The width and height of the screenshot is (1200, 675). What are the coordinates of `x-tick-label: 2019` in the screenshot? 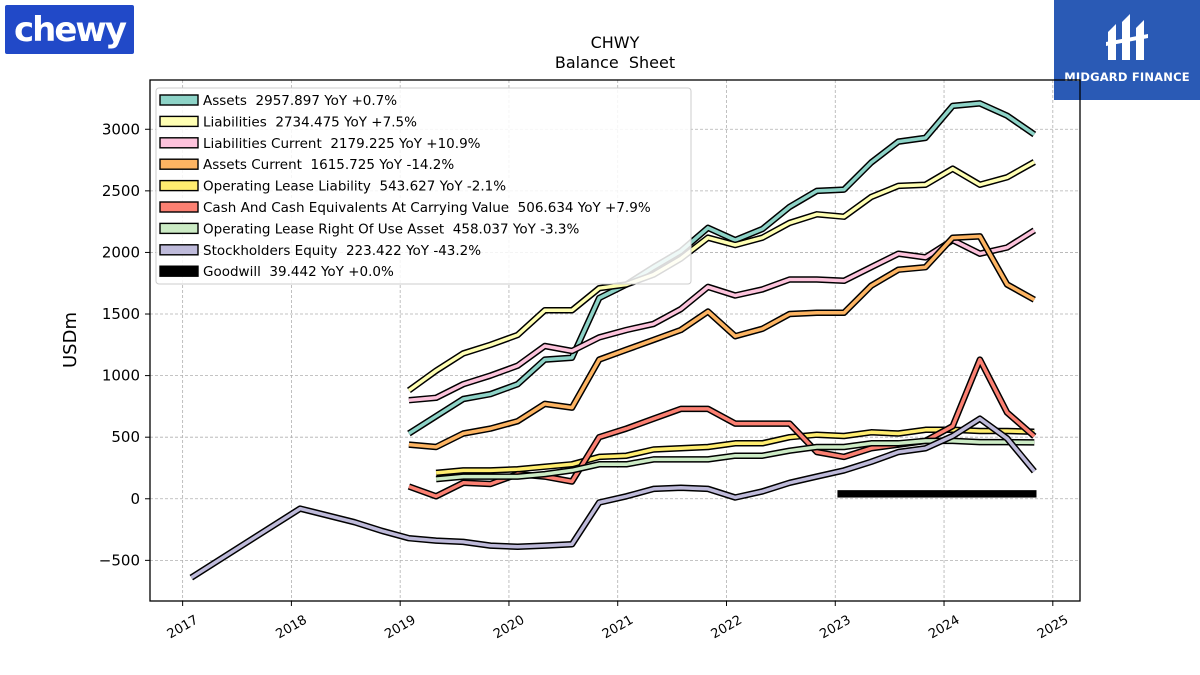 It's located at (400, 628).